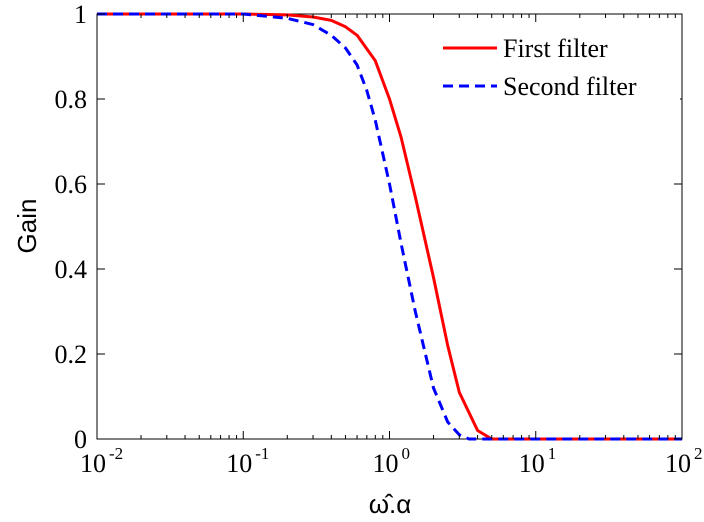 The height and width of the screenshot is (522, 704). What do you see at coordinates (80, 439) in the screenshot?
I see `y-tick-label: 0` at bounding box center [80, 439].